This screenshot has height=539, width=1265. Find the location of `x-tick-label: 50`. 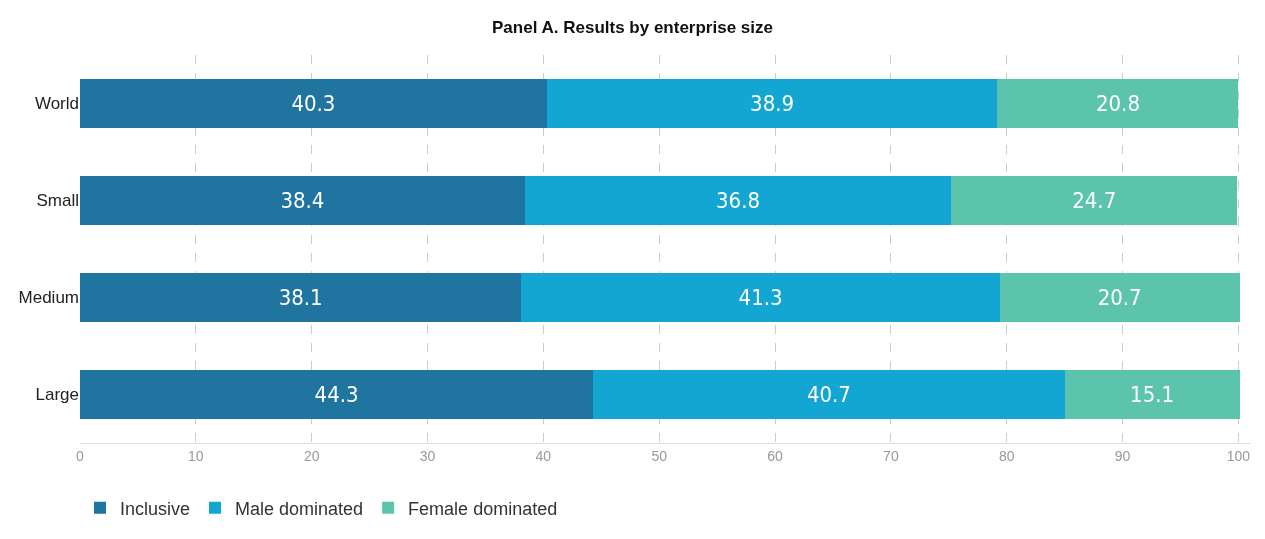

x-tick-label: 50 is located at coordinates (659, 455).